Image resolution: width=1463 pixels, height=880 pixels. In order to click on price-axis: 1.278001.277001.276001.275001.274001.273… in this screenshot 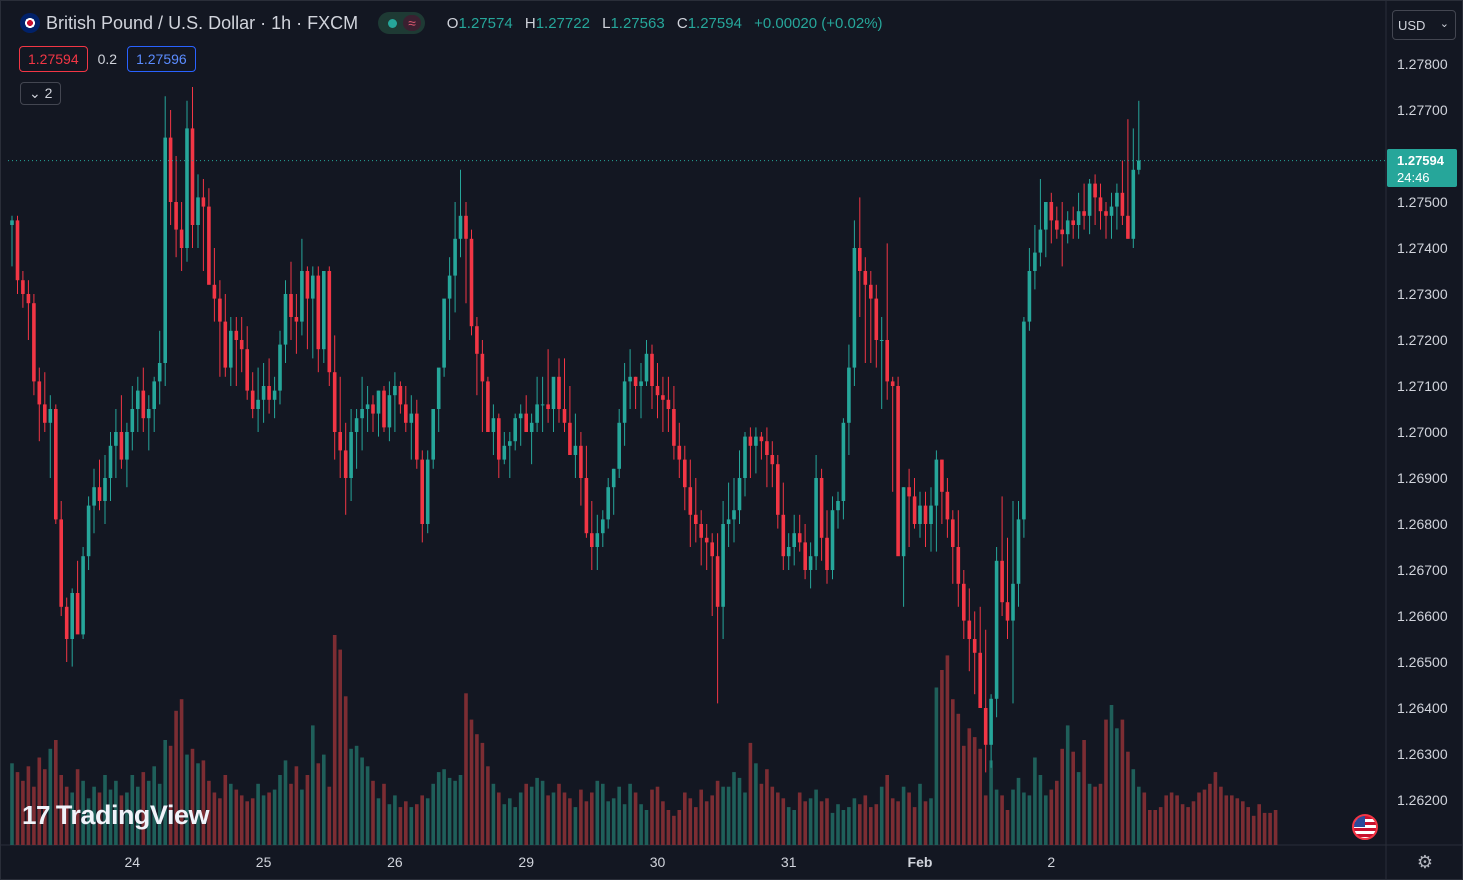, I will do `click(1422, 432)`.